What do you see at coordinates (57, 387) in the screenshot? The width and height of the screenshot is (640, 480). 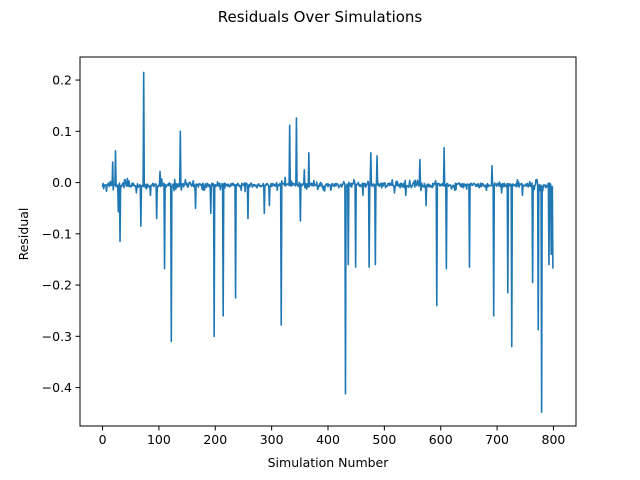 I see `y-tick-label: −0.4` at bounding box center [57, 387].